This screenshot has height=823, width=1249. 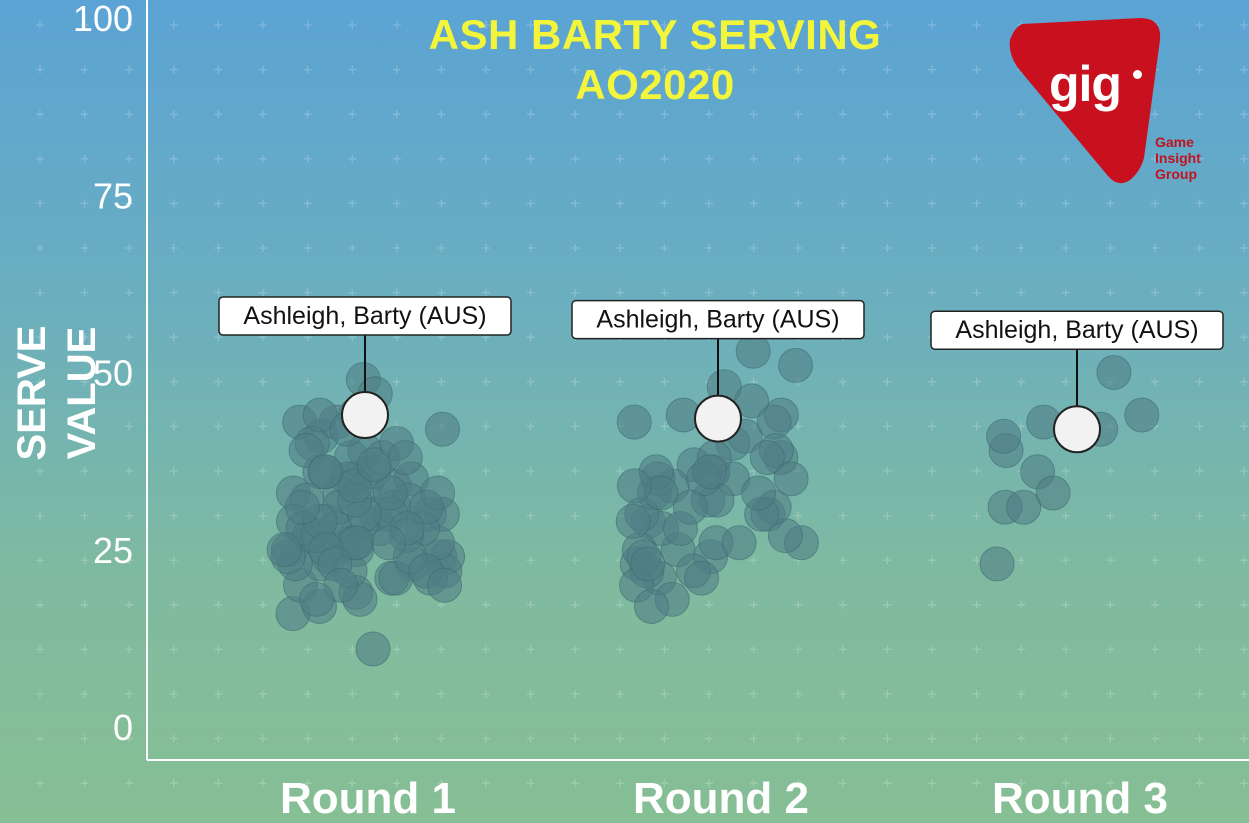 What do you see at coordinates (123, 727) in the screenshot?
I see `y-tick-label: 0` at bounding box center [123, 727].